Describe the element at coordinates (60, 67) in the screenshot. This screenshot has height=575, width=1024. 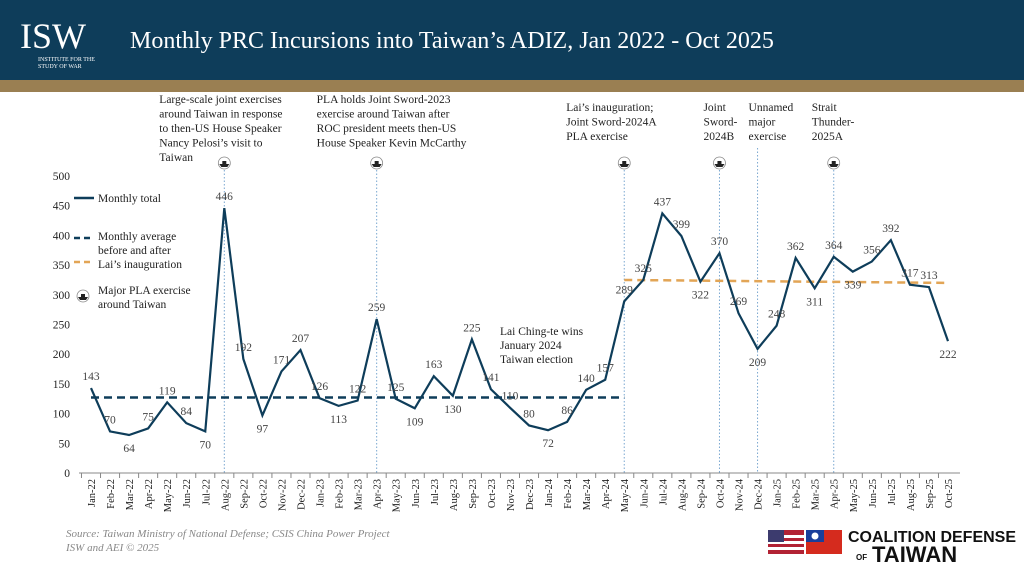
I see `logo-sub: STUDY OF WAR` at that location.